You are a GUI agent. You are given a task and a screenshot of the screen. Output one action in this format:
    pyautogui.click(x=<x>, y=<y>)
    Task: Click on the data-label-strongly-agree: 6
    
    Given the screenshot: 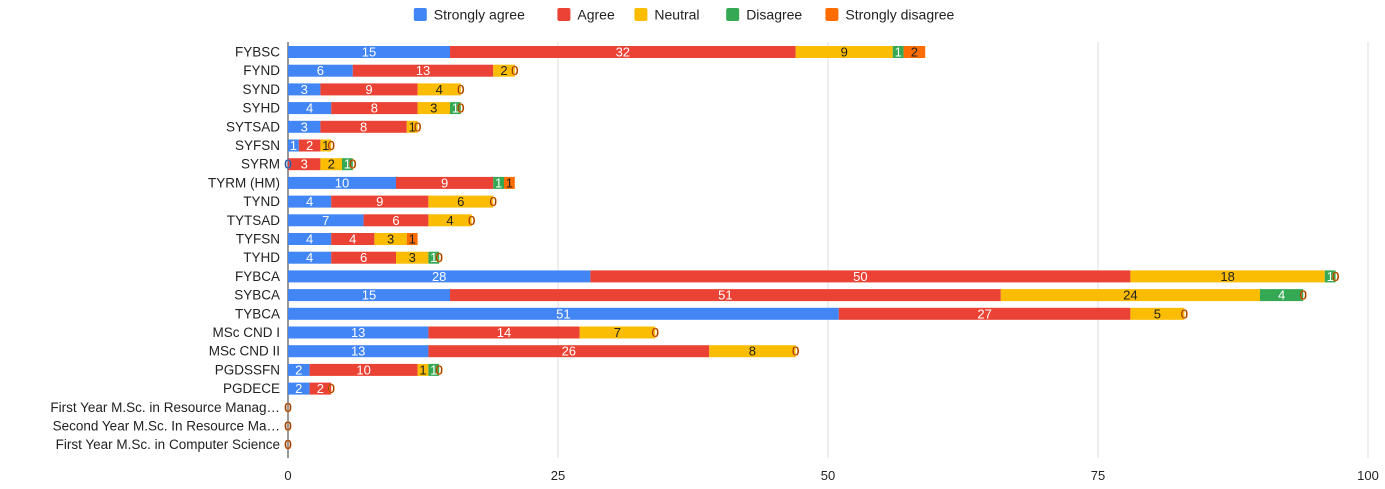 What is the action you would take?
    pyautogui.click(x=320, y=70)
    